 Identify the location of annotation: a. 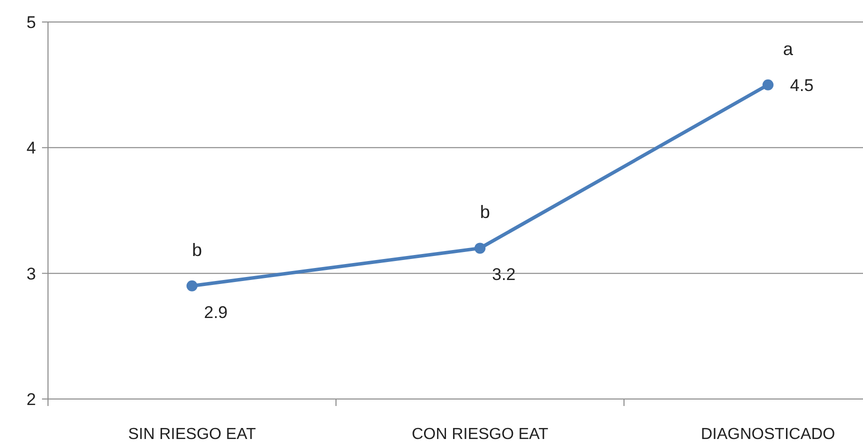
(788, 48).